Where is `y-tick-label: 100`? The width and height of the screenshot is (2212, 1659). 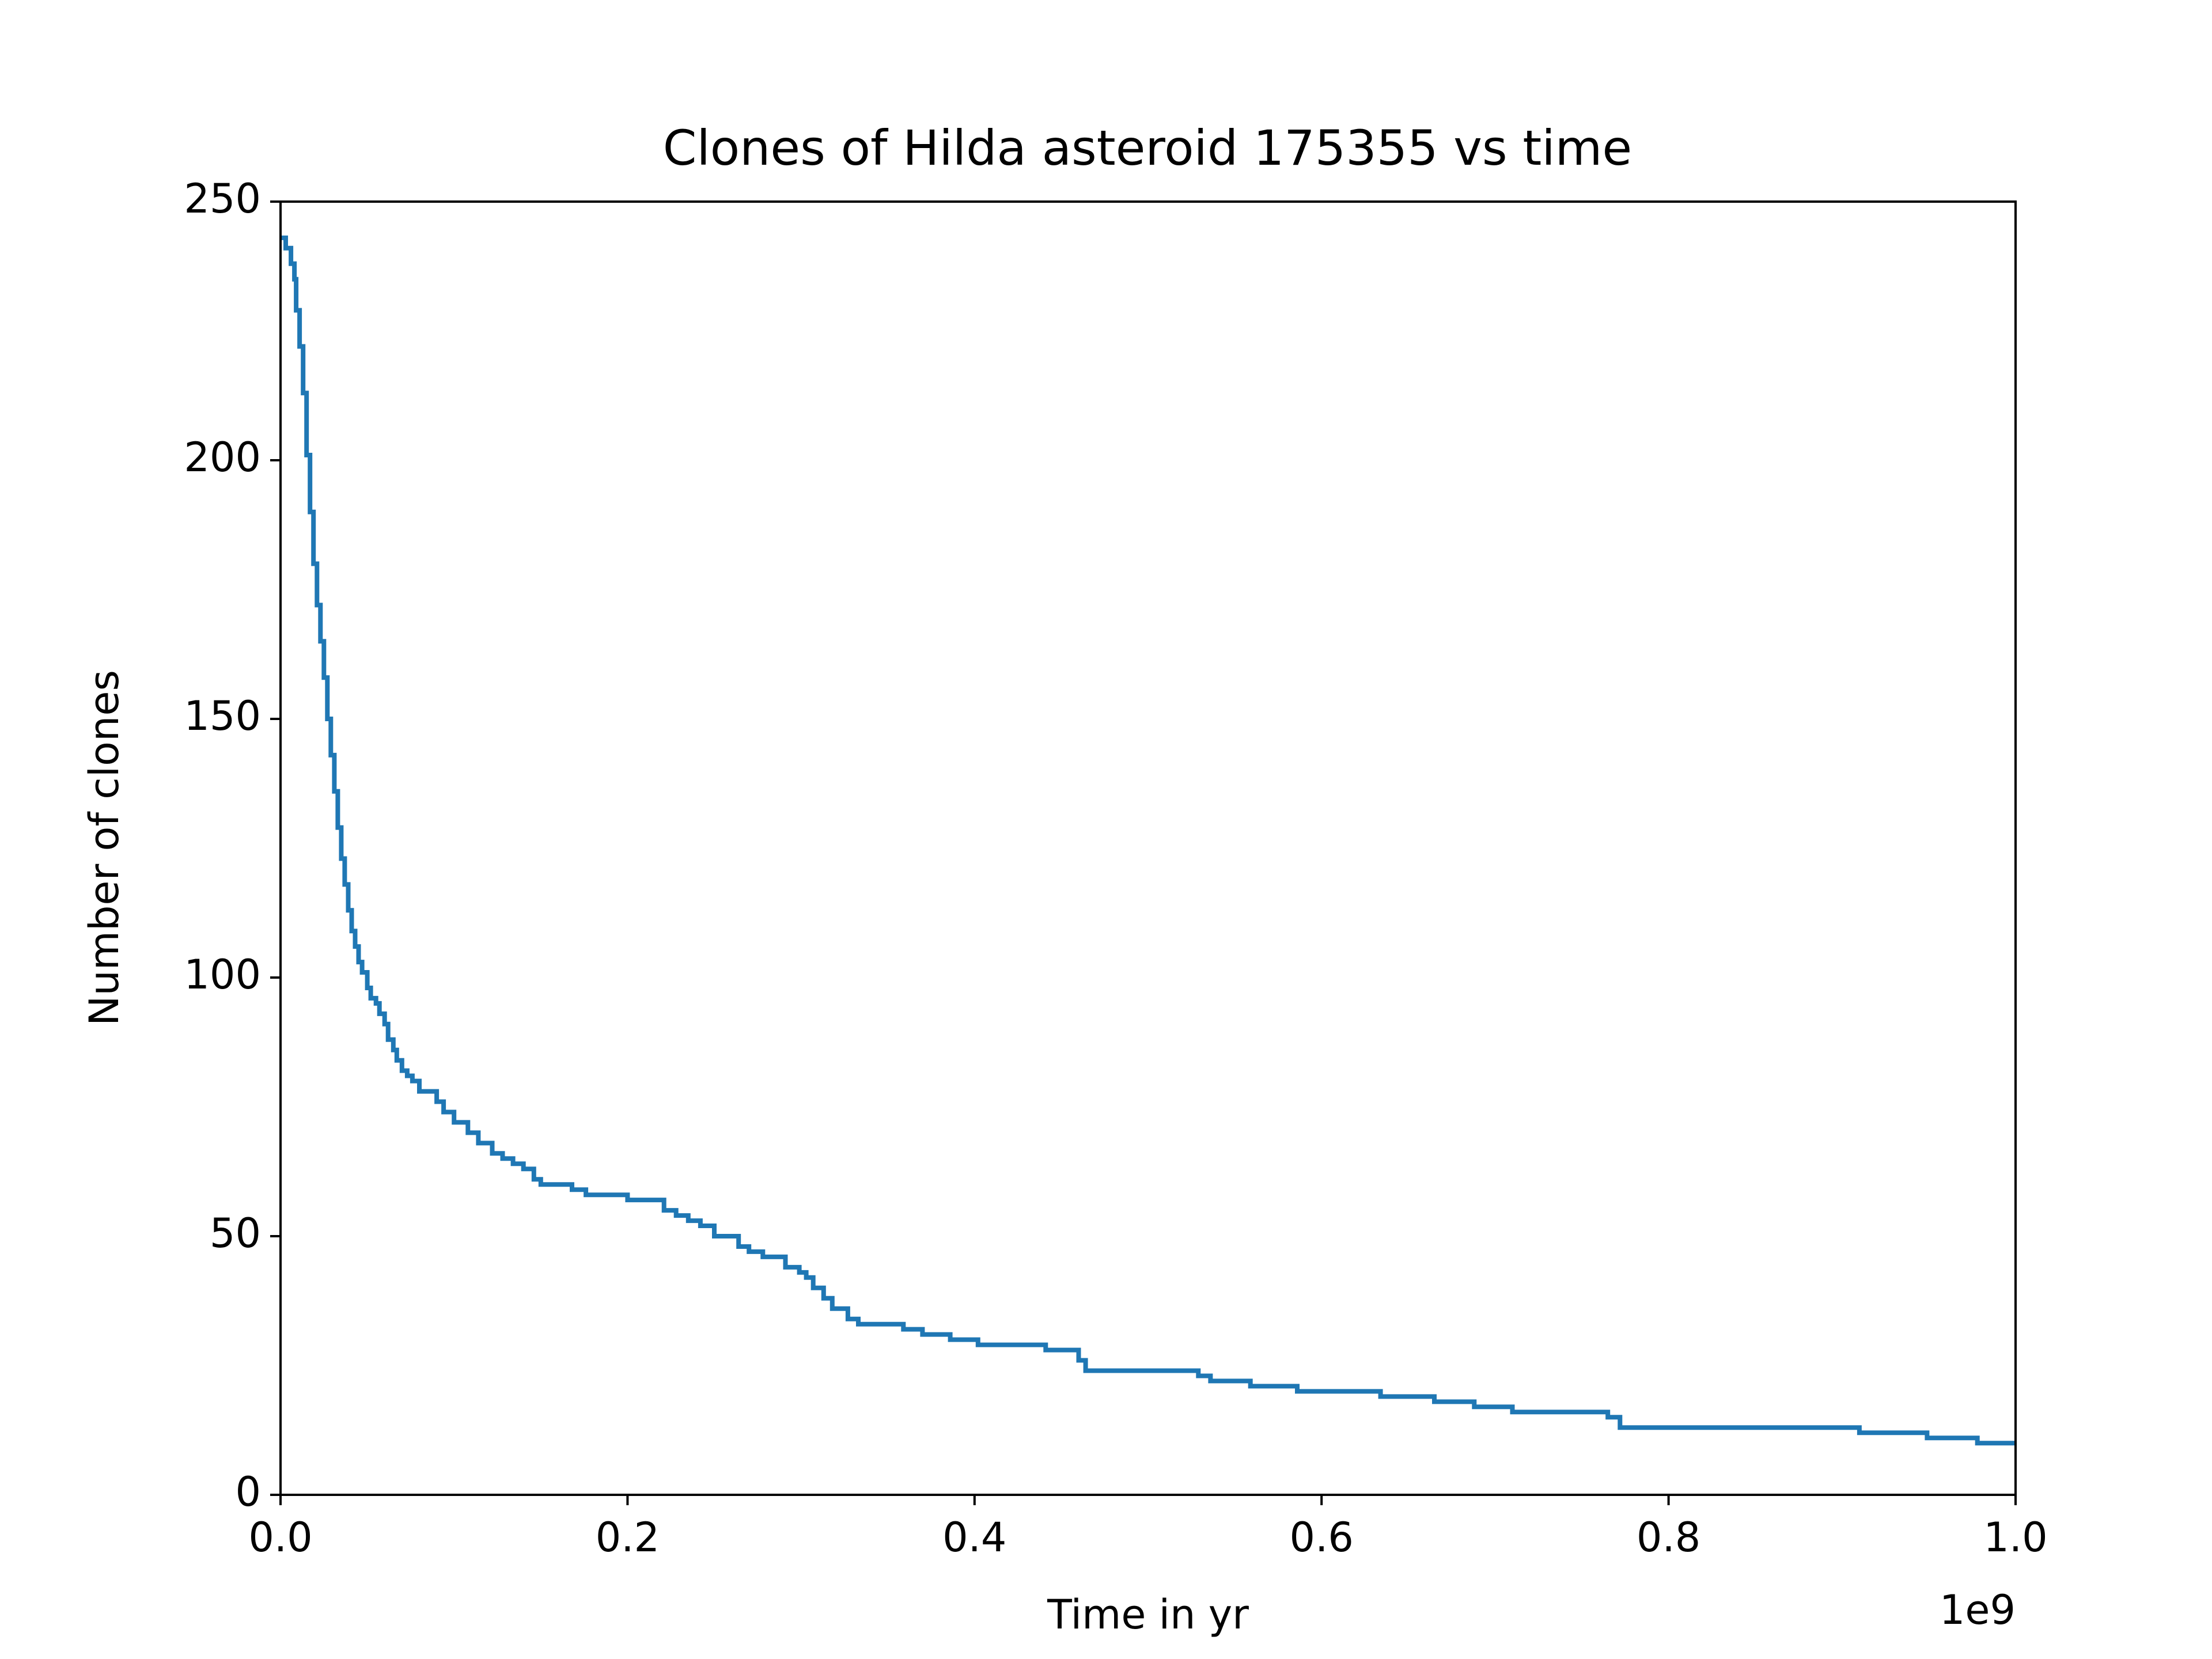 y-tick-label: 100 is located at coordinates (222, 974).